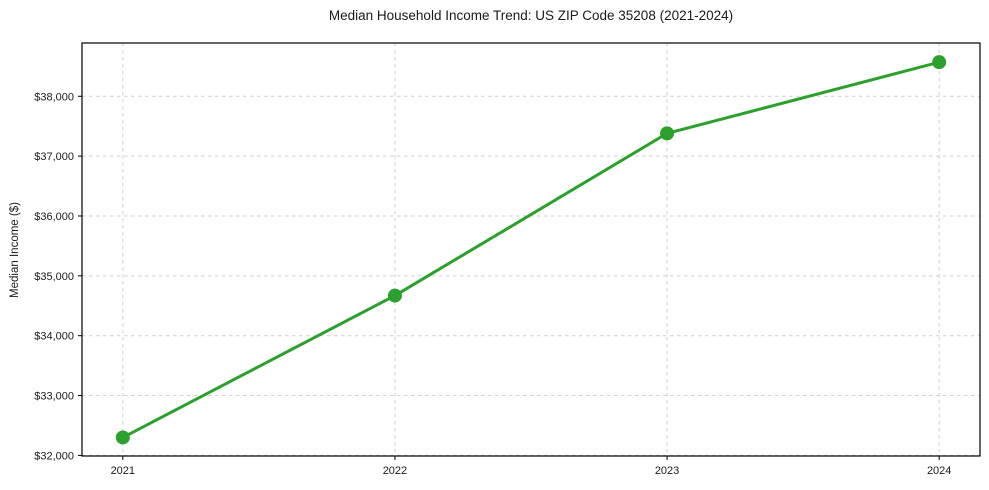 This screenshot has width=989, height=490. I want to click on x-tick-label: 2024, so click(939, 471).